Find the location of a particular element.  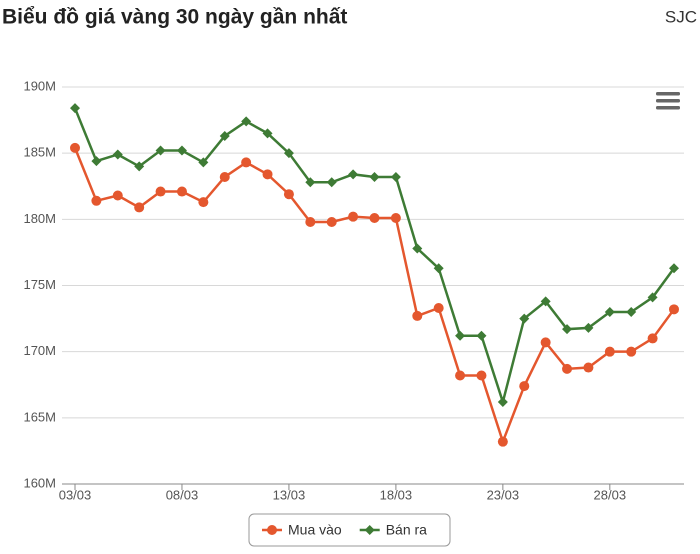

y-tick-label: 175M is located at coordinates (39, 284).